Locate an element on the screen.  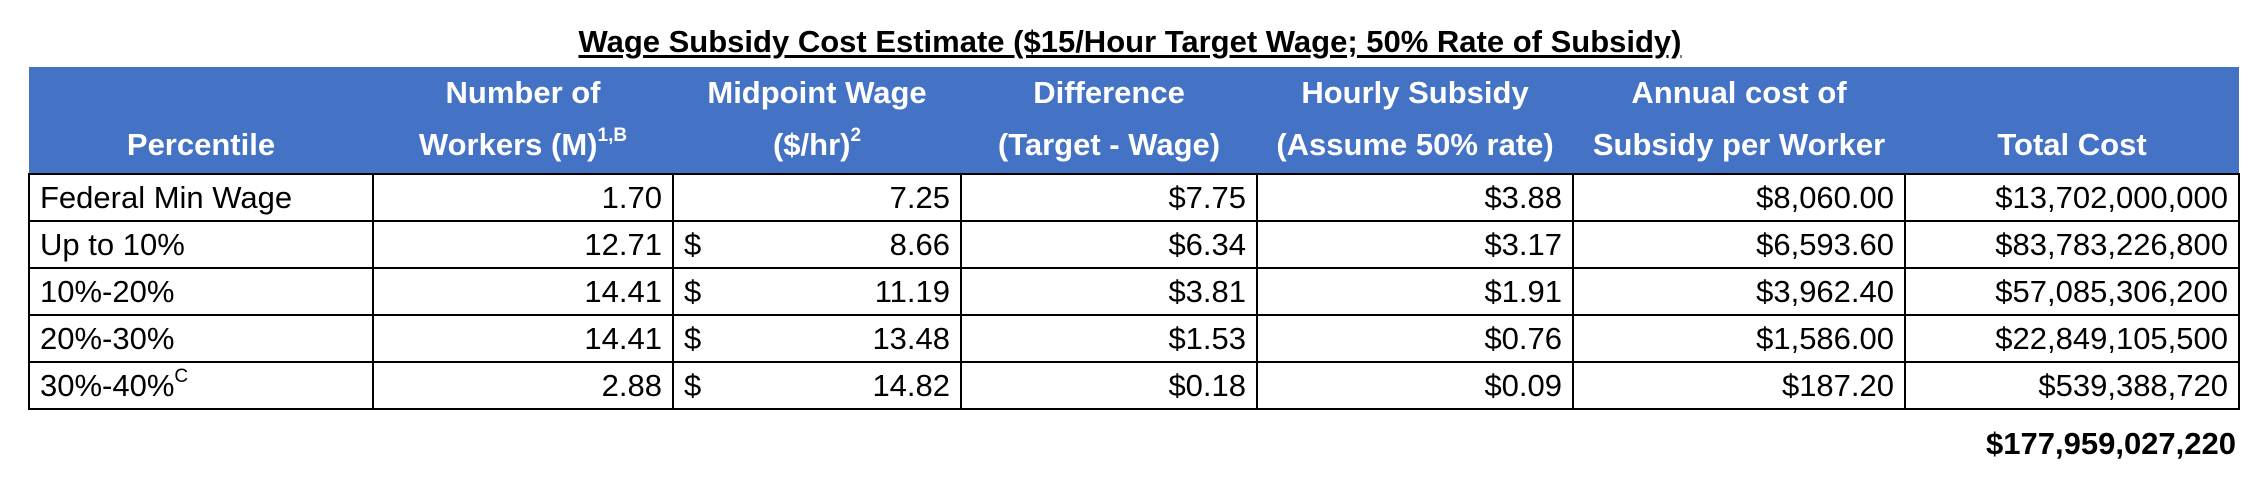
cell-midpoint-wage: 14.82 is located at coordinates (833, 385).